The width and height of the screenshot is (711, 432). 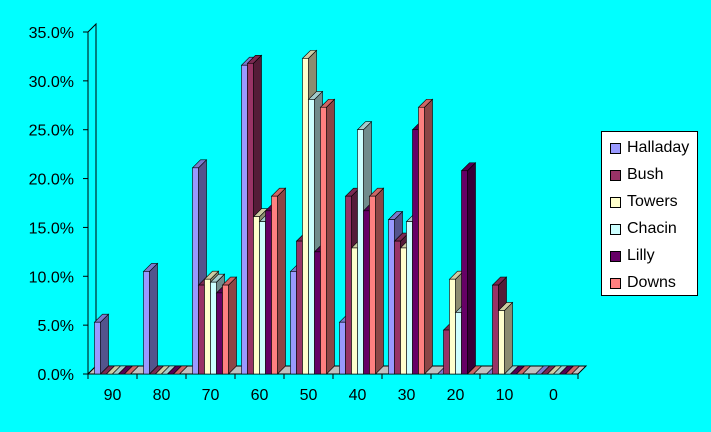 I want to click on y-tick-label: 35.0%, so click(x=51, y=33).